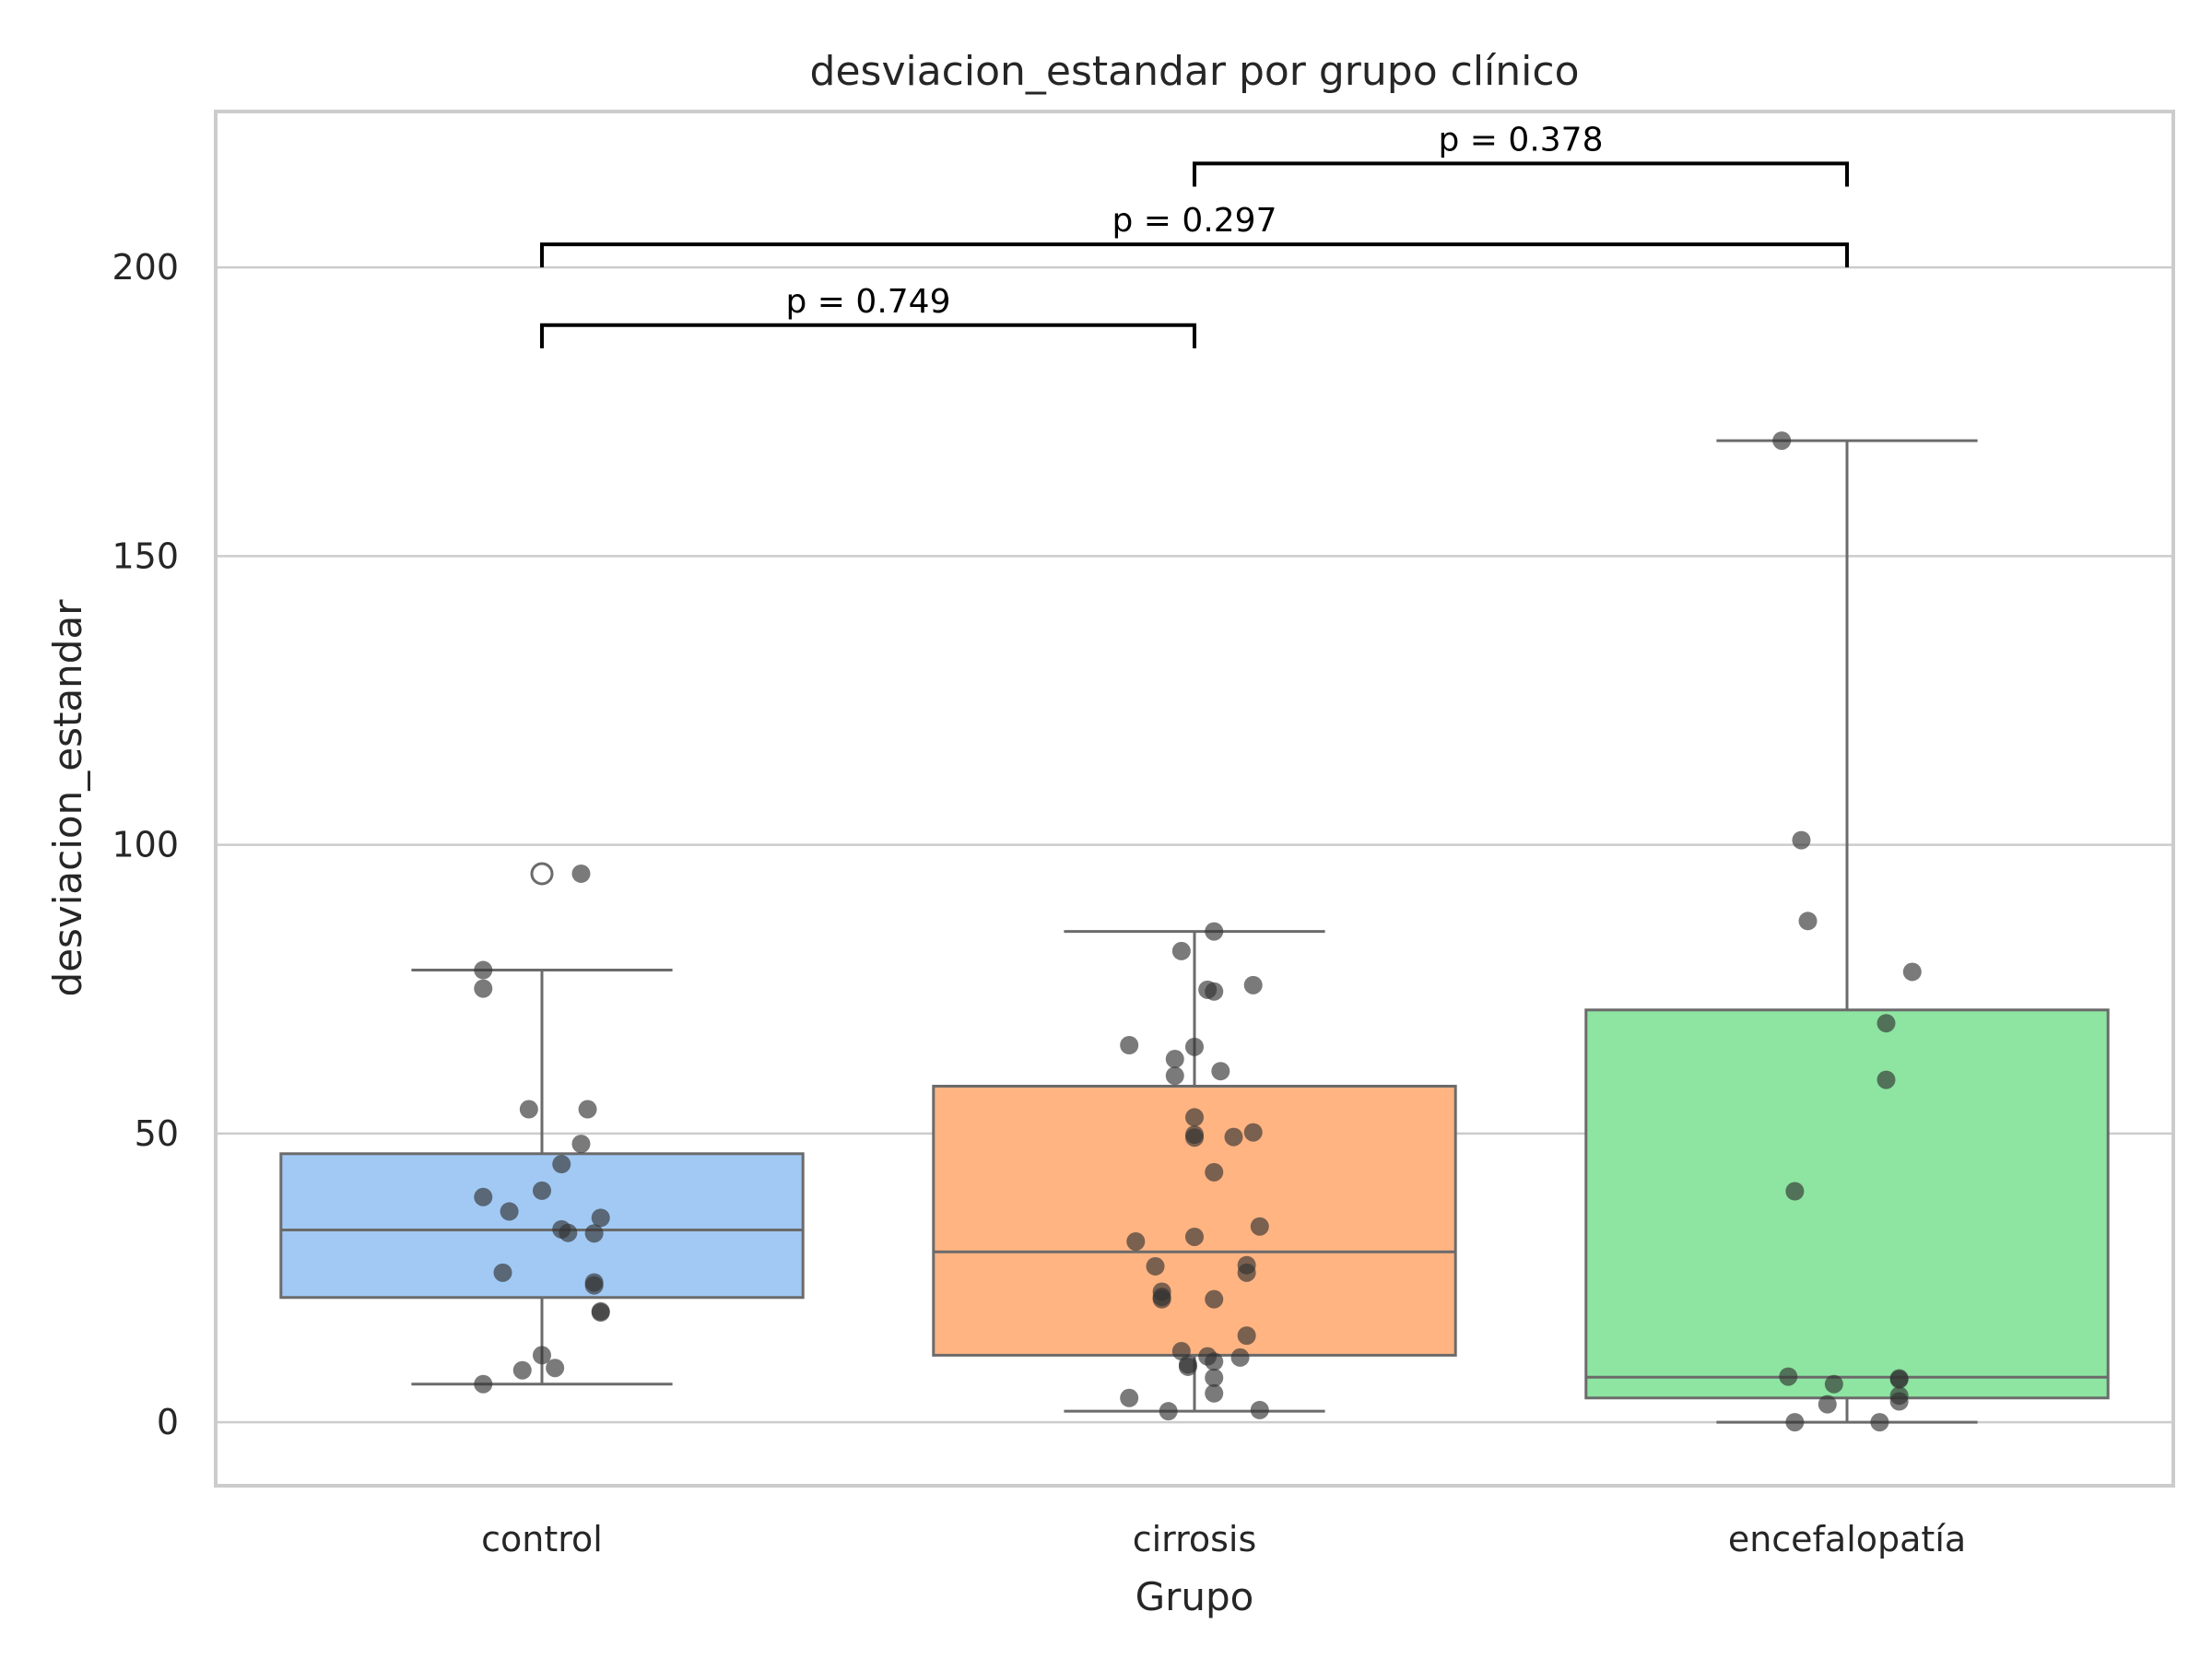 Image resolution: width=2212 pixels, height=1659 pixels. What do you see at coordinates (145, 555) in the screenshot?
I see `y-tick-label-150: 150` at bounding box center [145, 555].